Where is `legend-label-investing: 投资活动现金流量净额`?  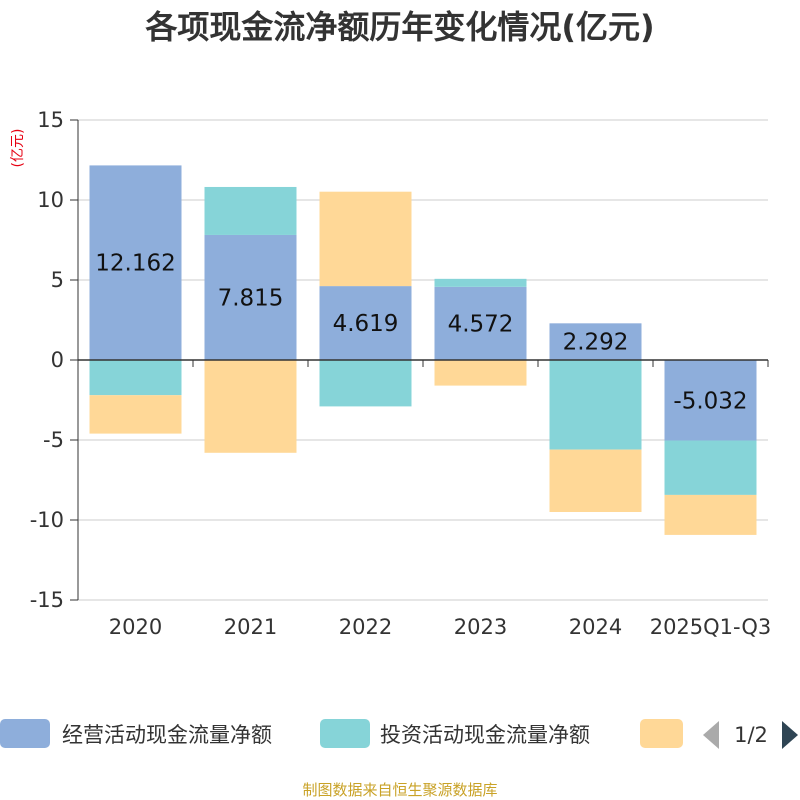 legend-label-investing: 投资活动现金流量净额 is located at coordinates (485, 735).